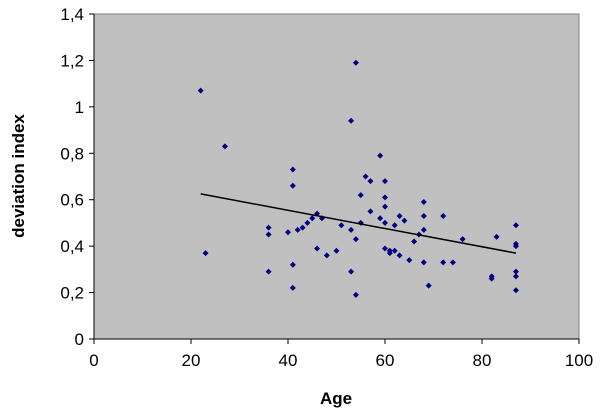  What do you see at coordinates (191, 360) in the screenshot?
I see `x-tick-label: 20` at bounding box center [191, 360].